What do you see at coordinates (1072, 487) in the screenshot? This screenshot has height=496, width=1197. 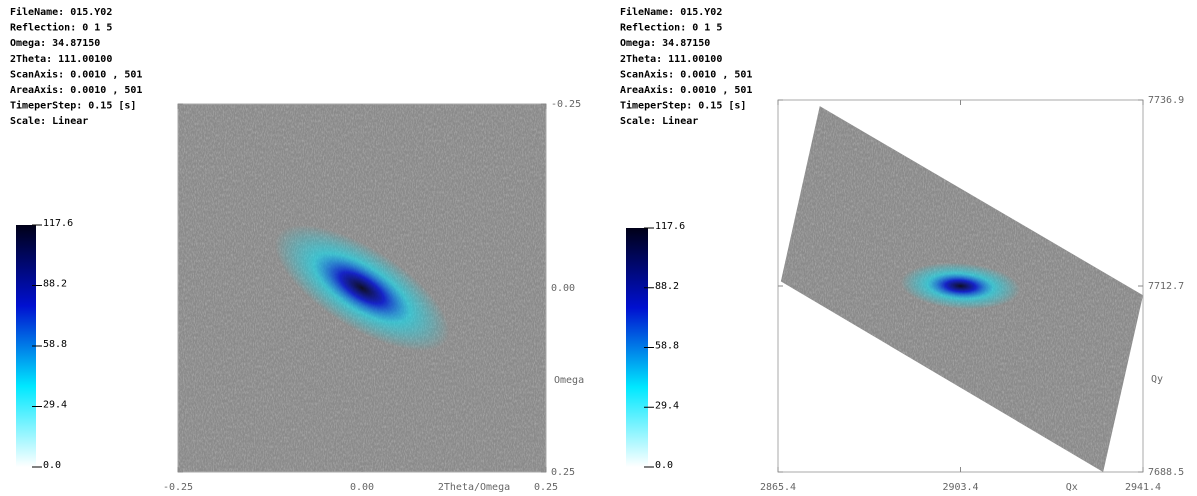 I see `x-axis-label: Qx` at bounding box center [1072, 487].